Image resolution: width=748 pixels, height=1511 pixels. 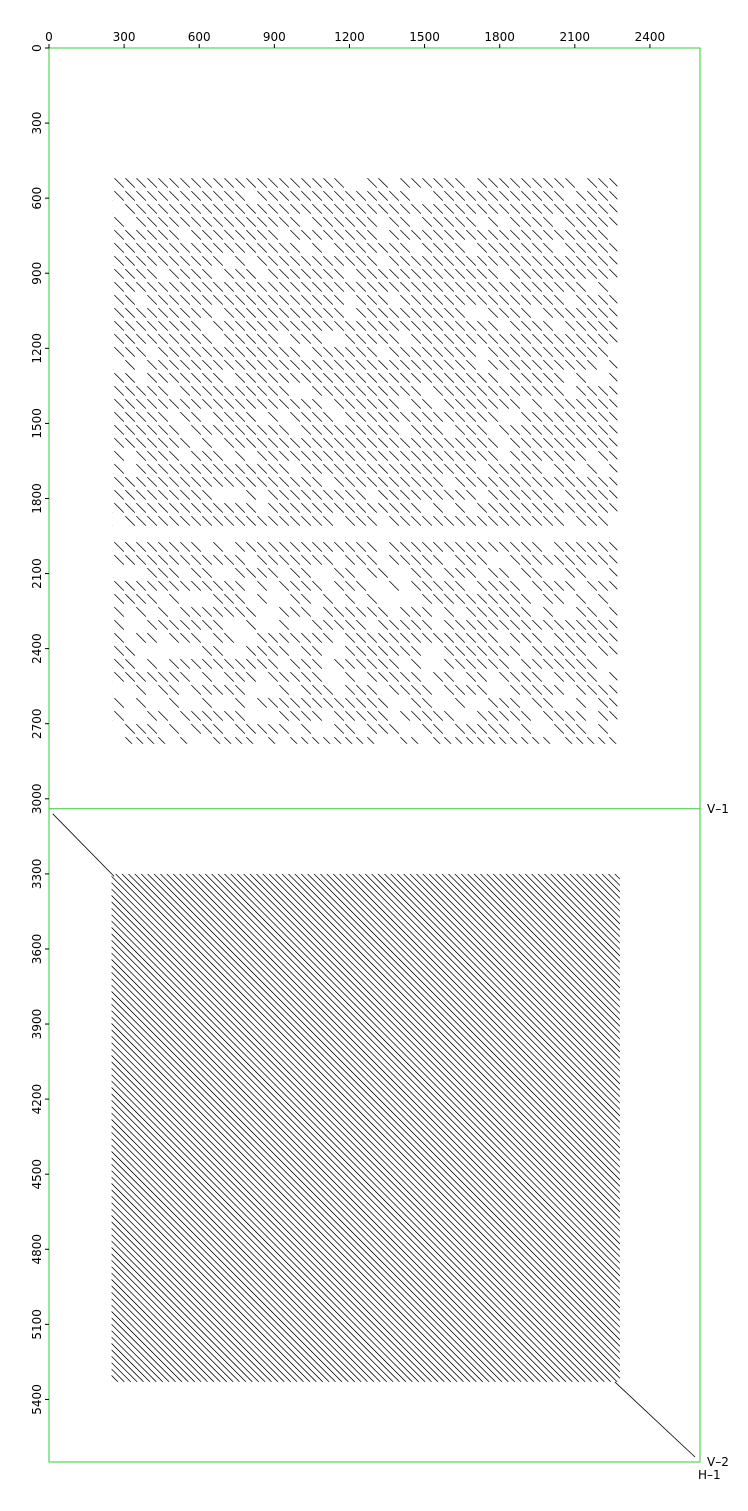 I want to click on y-tick-label: 4800, so click(x=37, y=1249).